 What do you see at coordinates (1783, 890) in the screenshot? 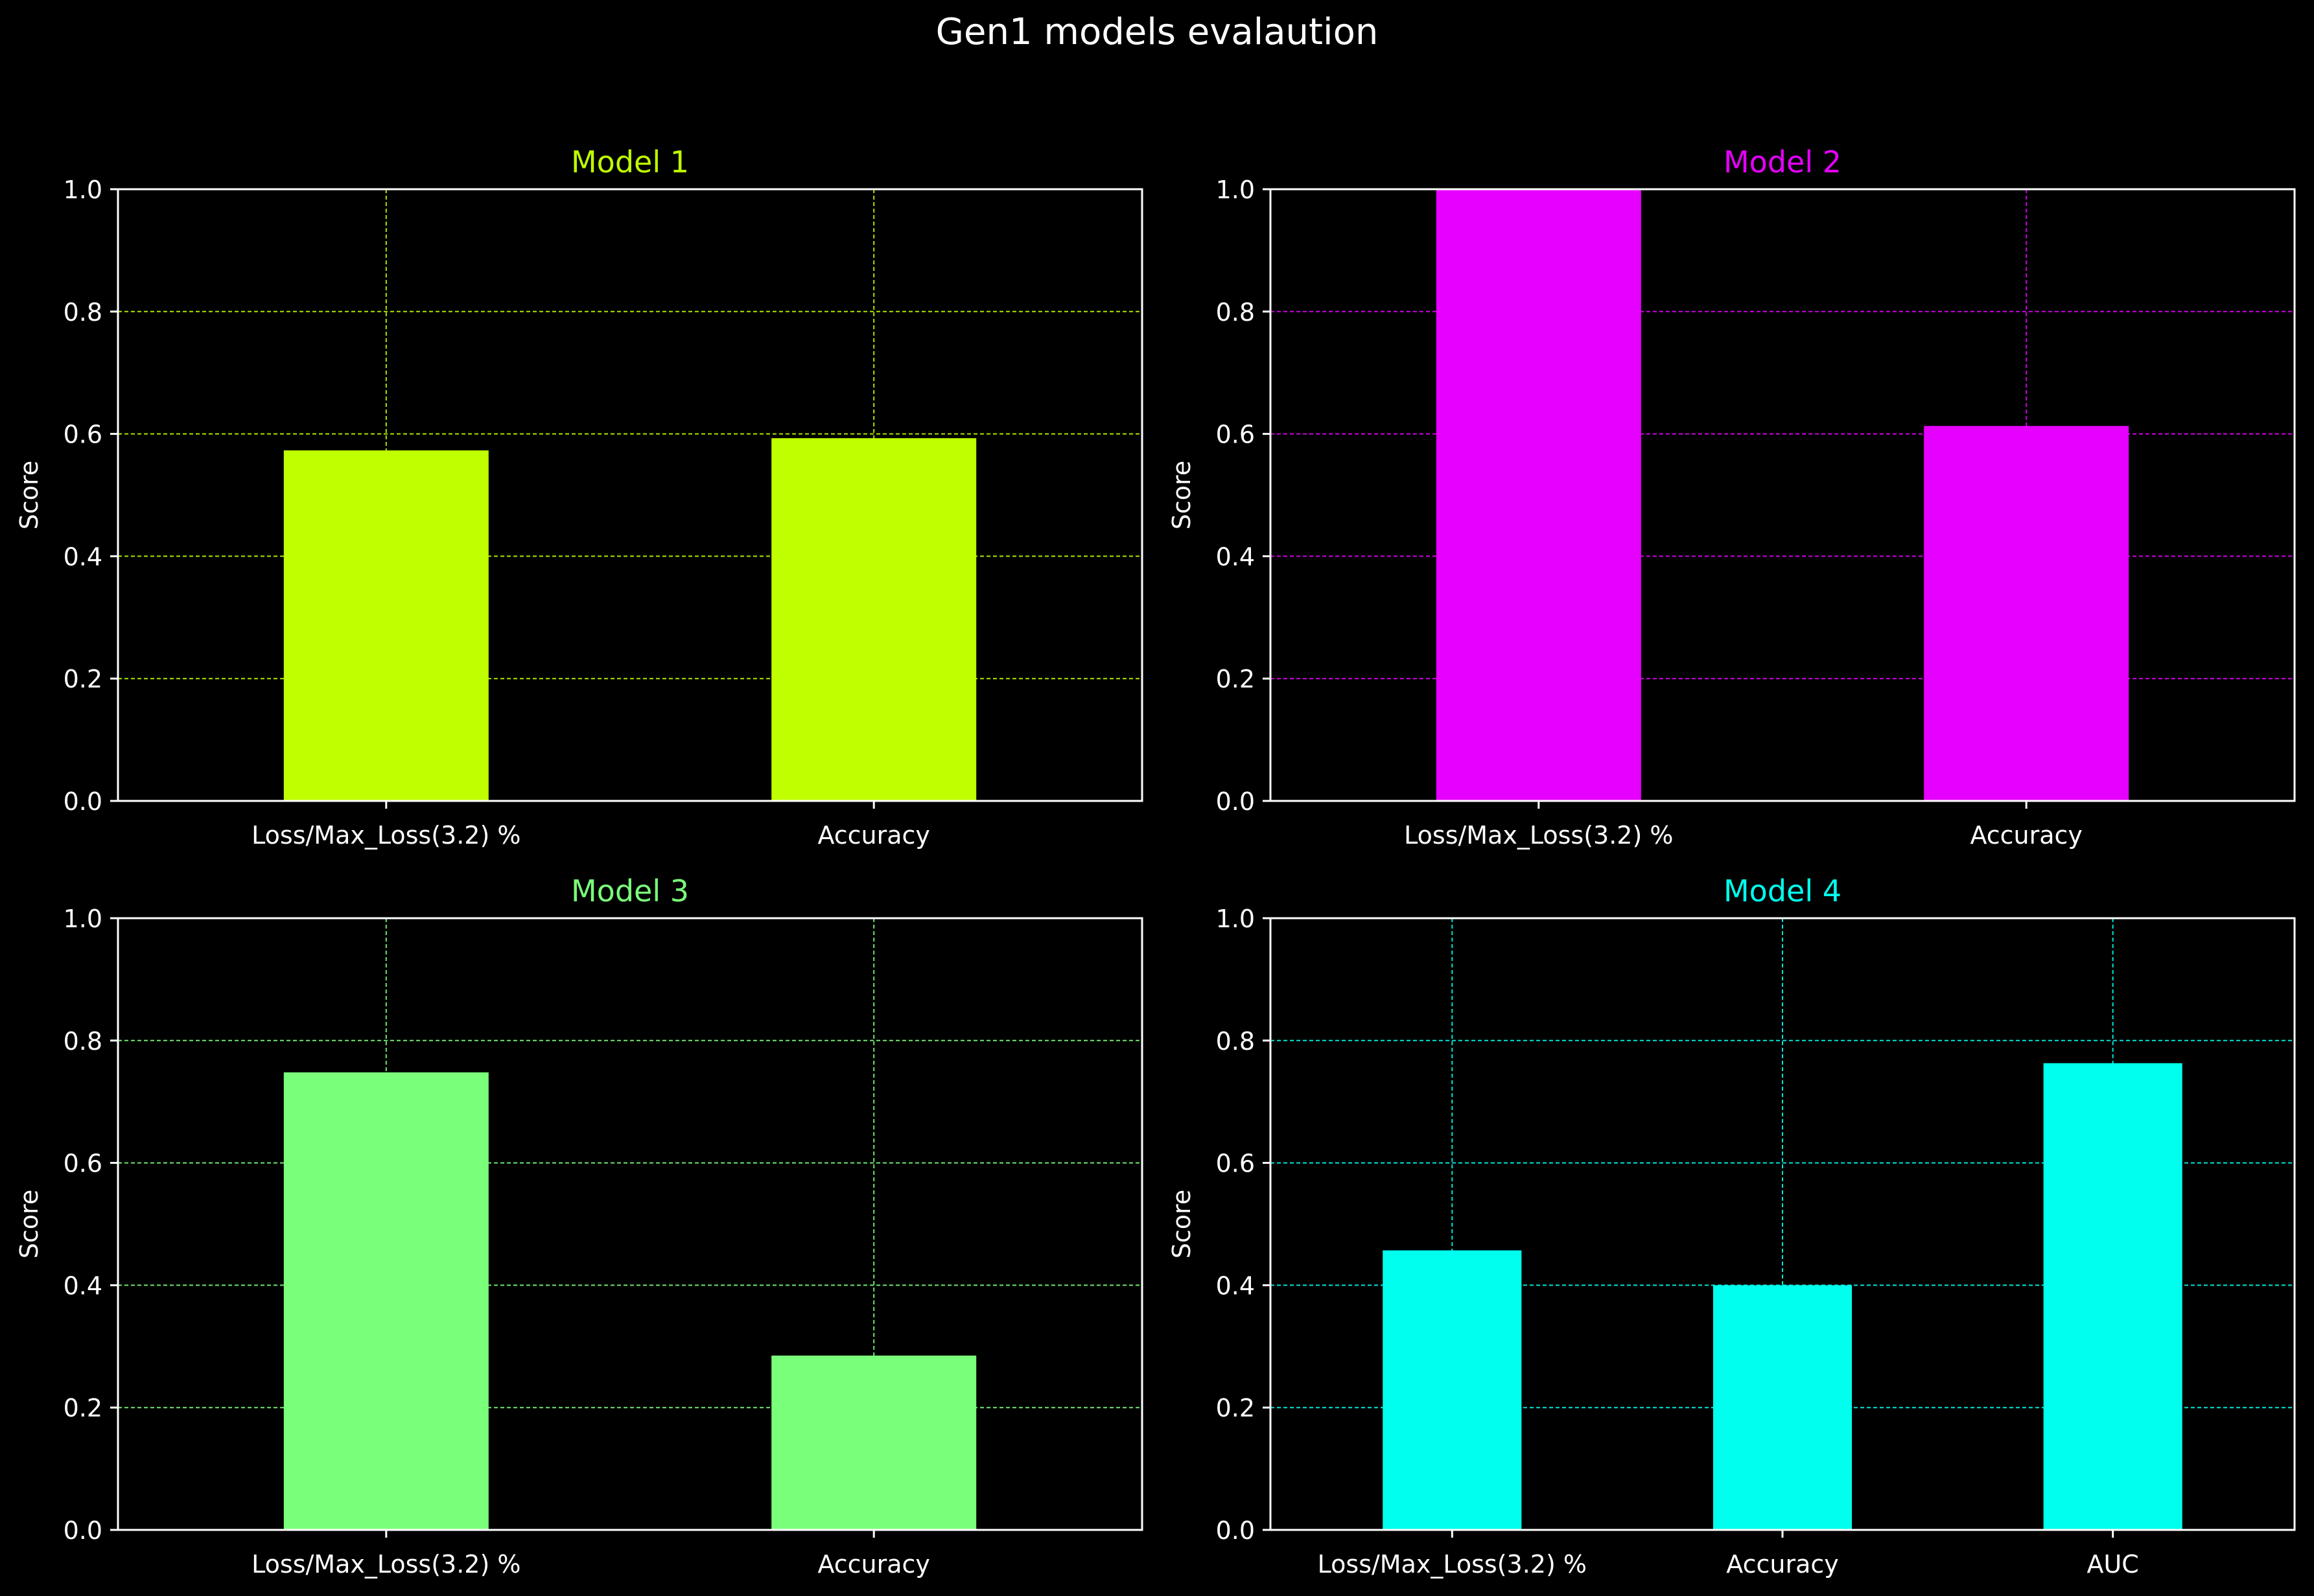
I see `subplot-title: Model 4` at bounding box center [1783, 890].